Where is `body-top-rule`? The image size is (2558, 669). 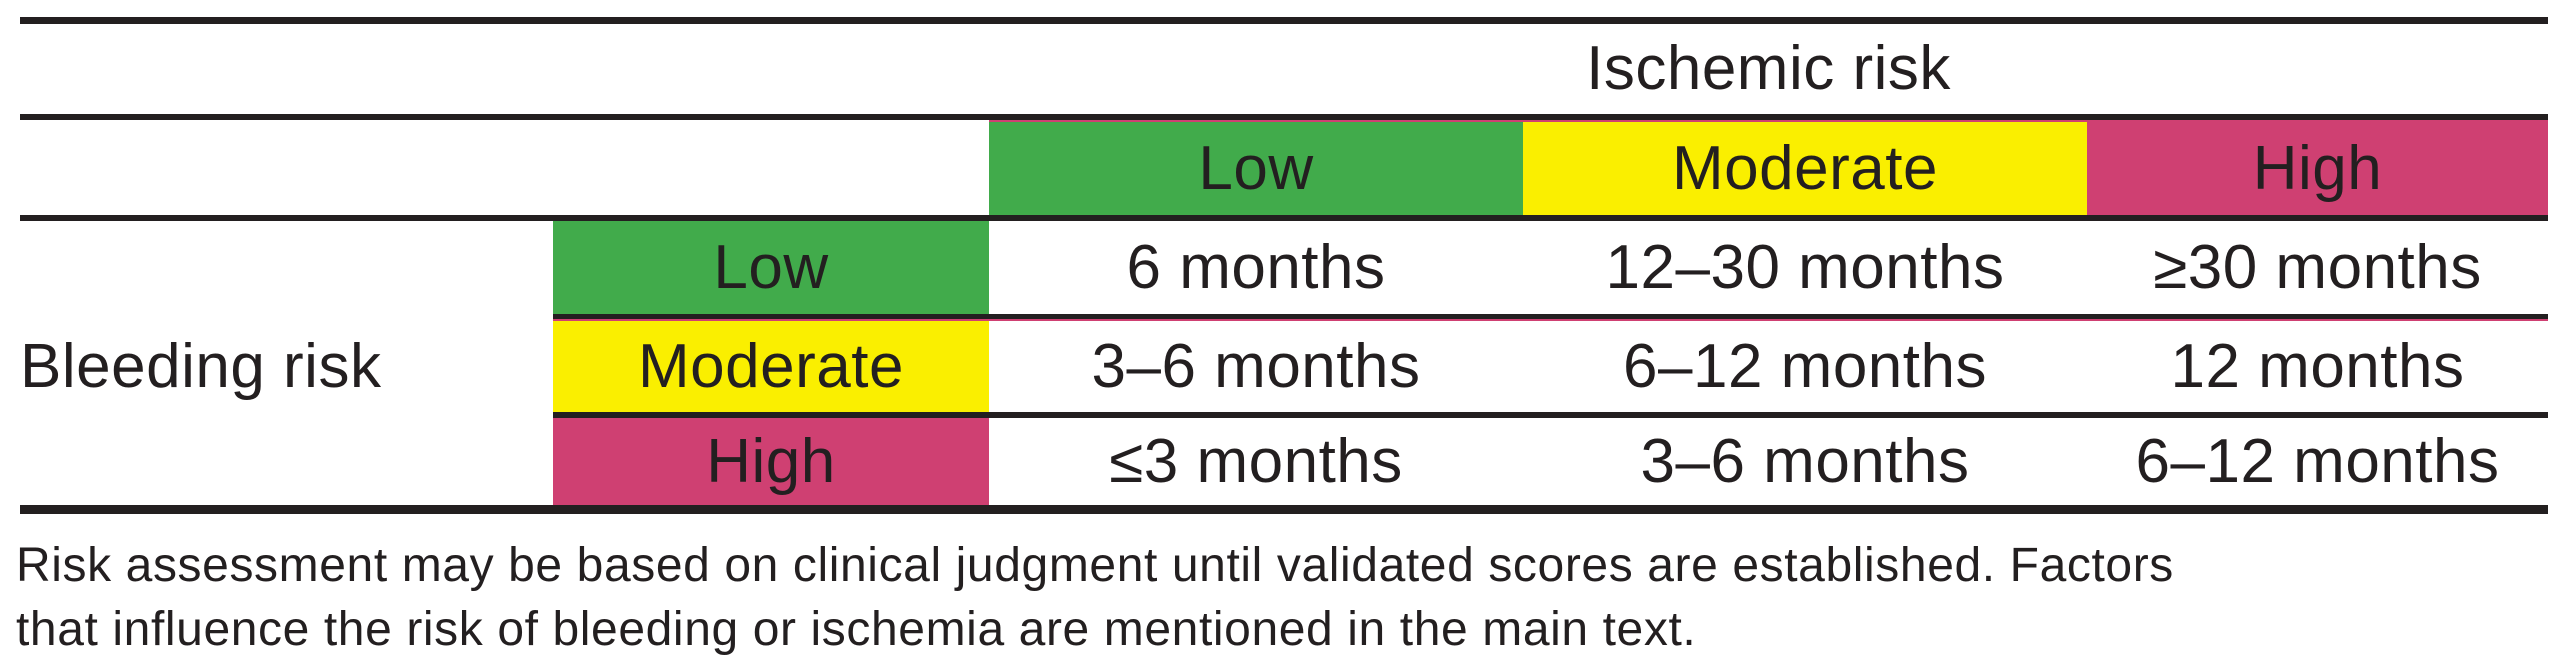 body-top-rule is located at coordinates (1284, 218).